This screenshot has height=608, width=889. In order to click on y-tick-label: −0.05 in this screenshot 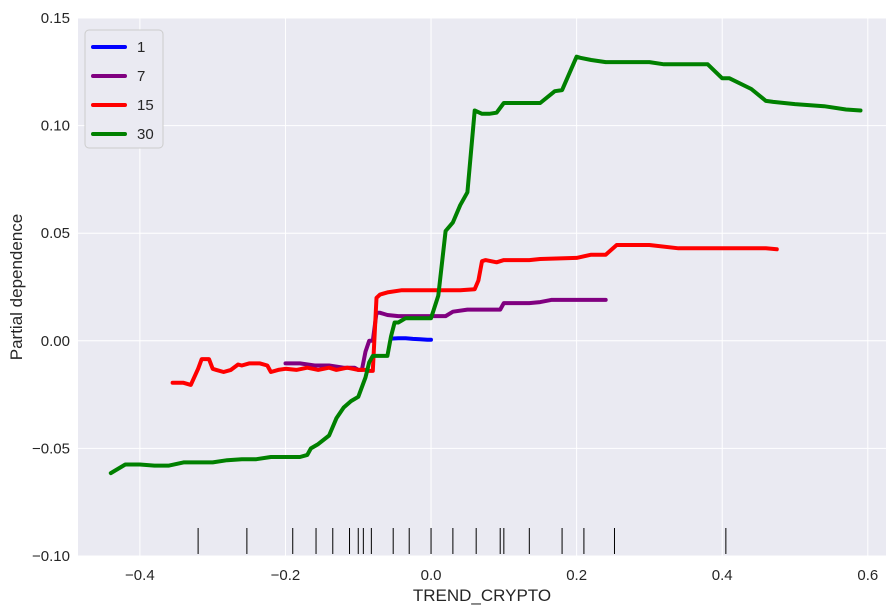, I will do `click(51, 448)`.